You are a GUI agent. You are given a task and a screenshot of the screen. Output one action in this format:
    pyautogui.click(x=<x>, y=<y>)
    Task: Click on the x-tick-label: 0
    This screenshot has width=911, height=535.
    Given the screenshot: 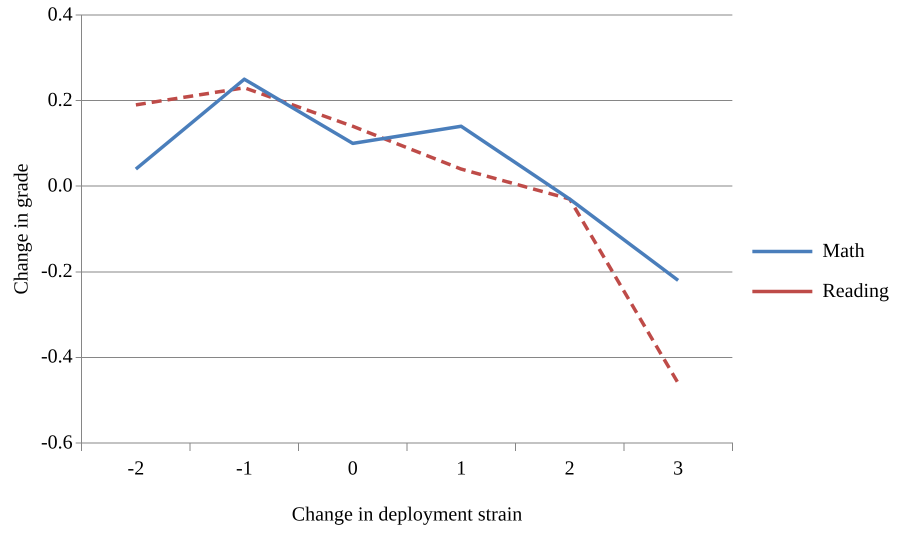 What is the action you would take?
    pyautogui.click(x=353, y=468)
    